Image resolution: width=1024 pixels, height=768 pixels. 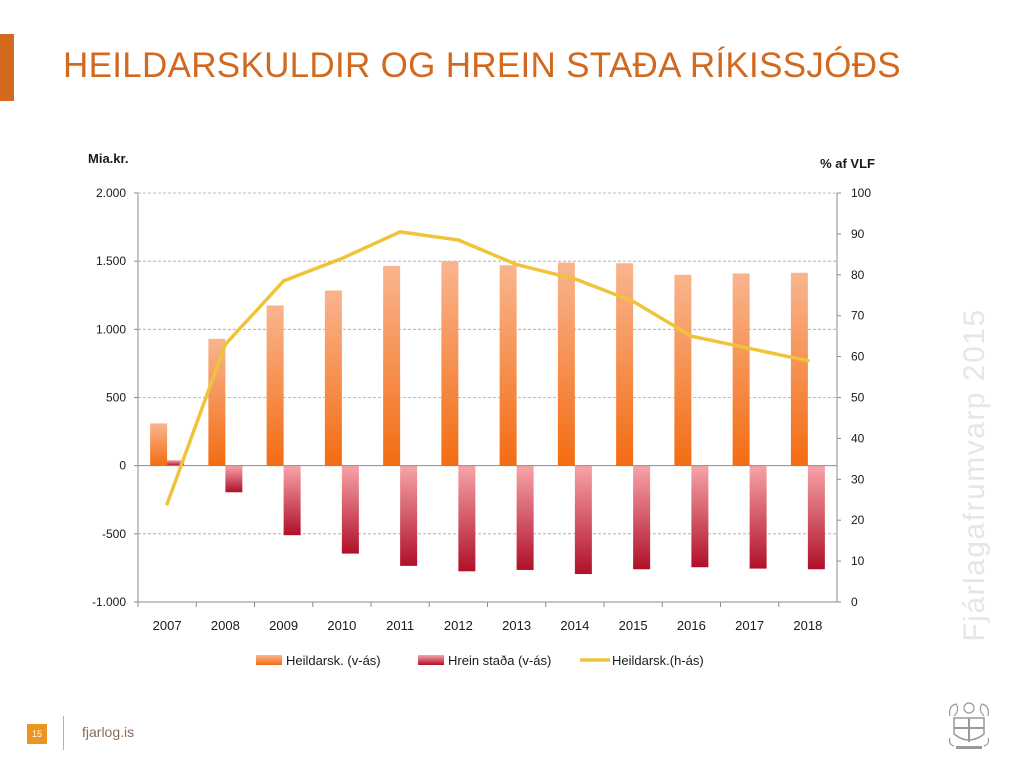 I want to click on legend-label: Heildarsk. (v-ás), so click(x=333, y=660).